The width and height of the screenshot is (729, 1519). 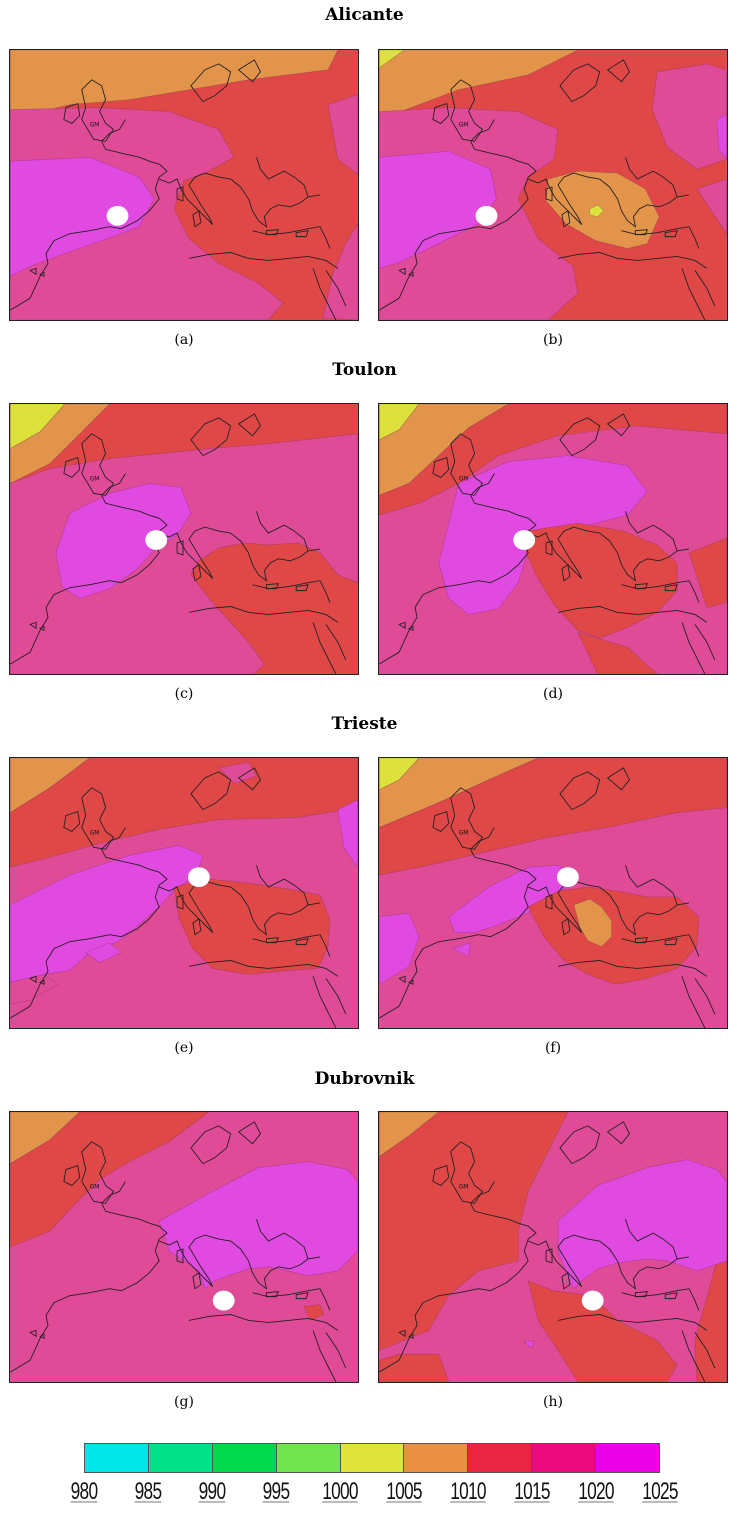 I want to click on section-title-dubrovnik: Dubrovnik, so click(x=364, y=1079).